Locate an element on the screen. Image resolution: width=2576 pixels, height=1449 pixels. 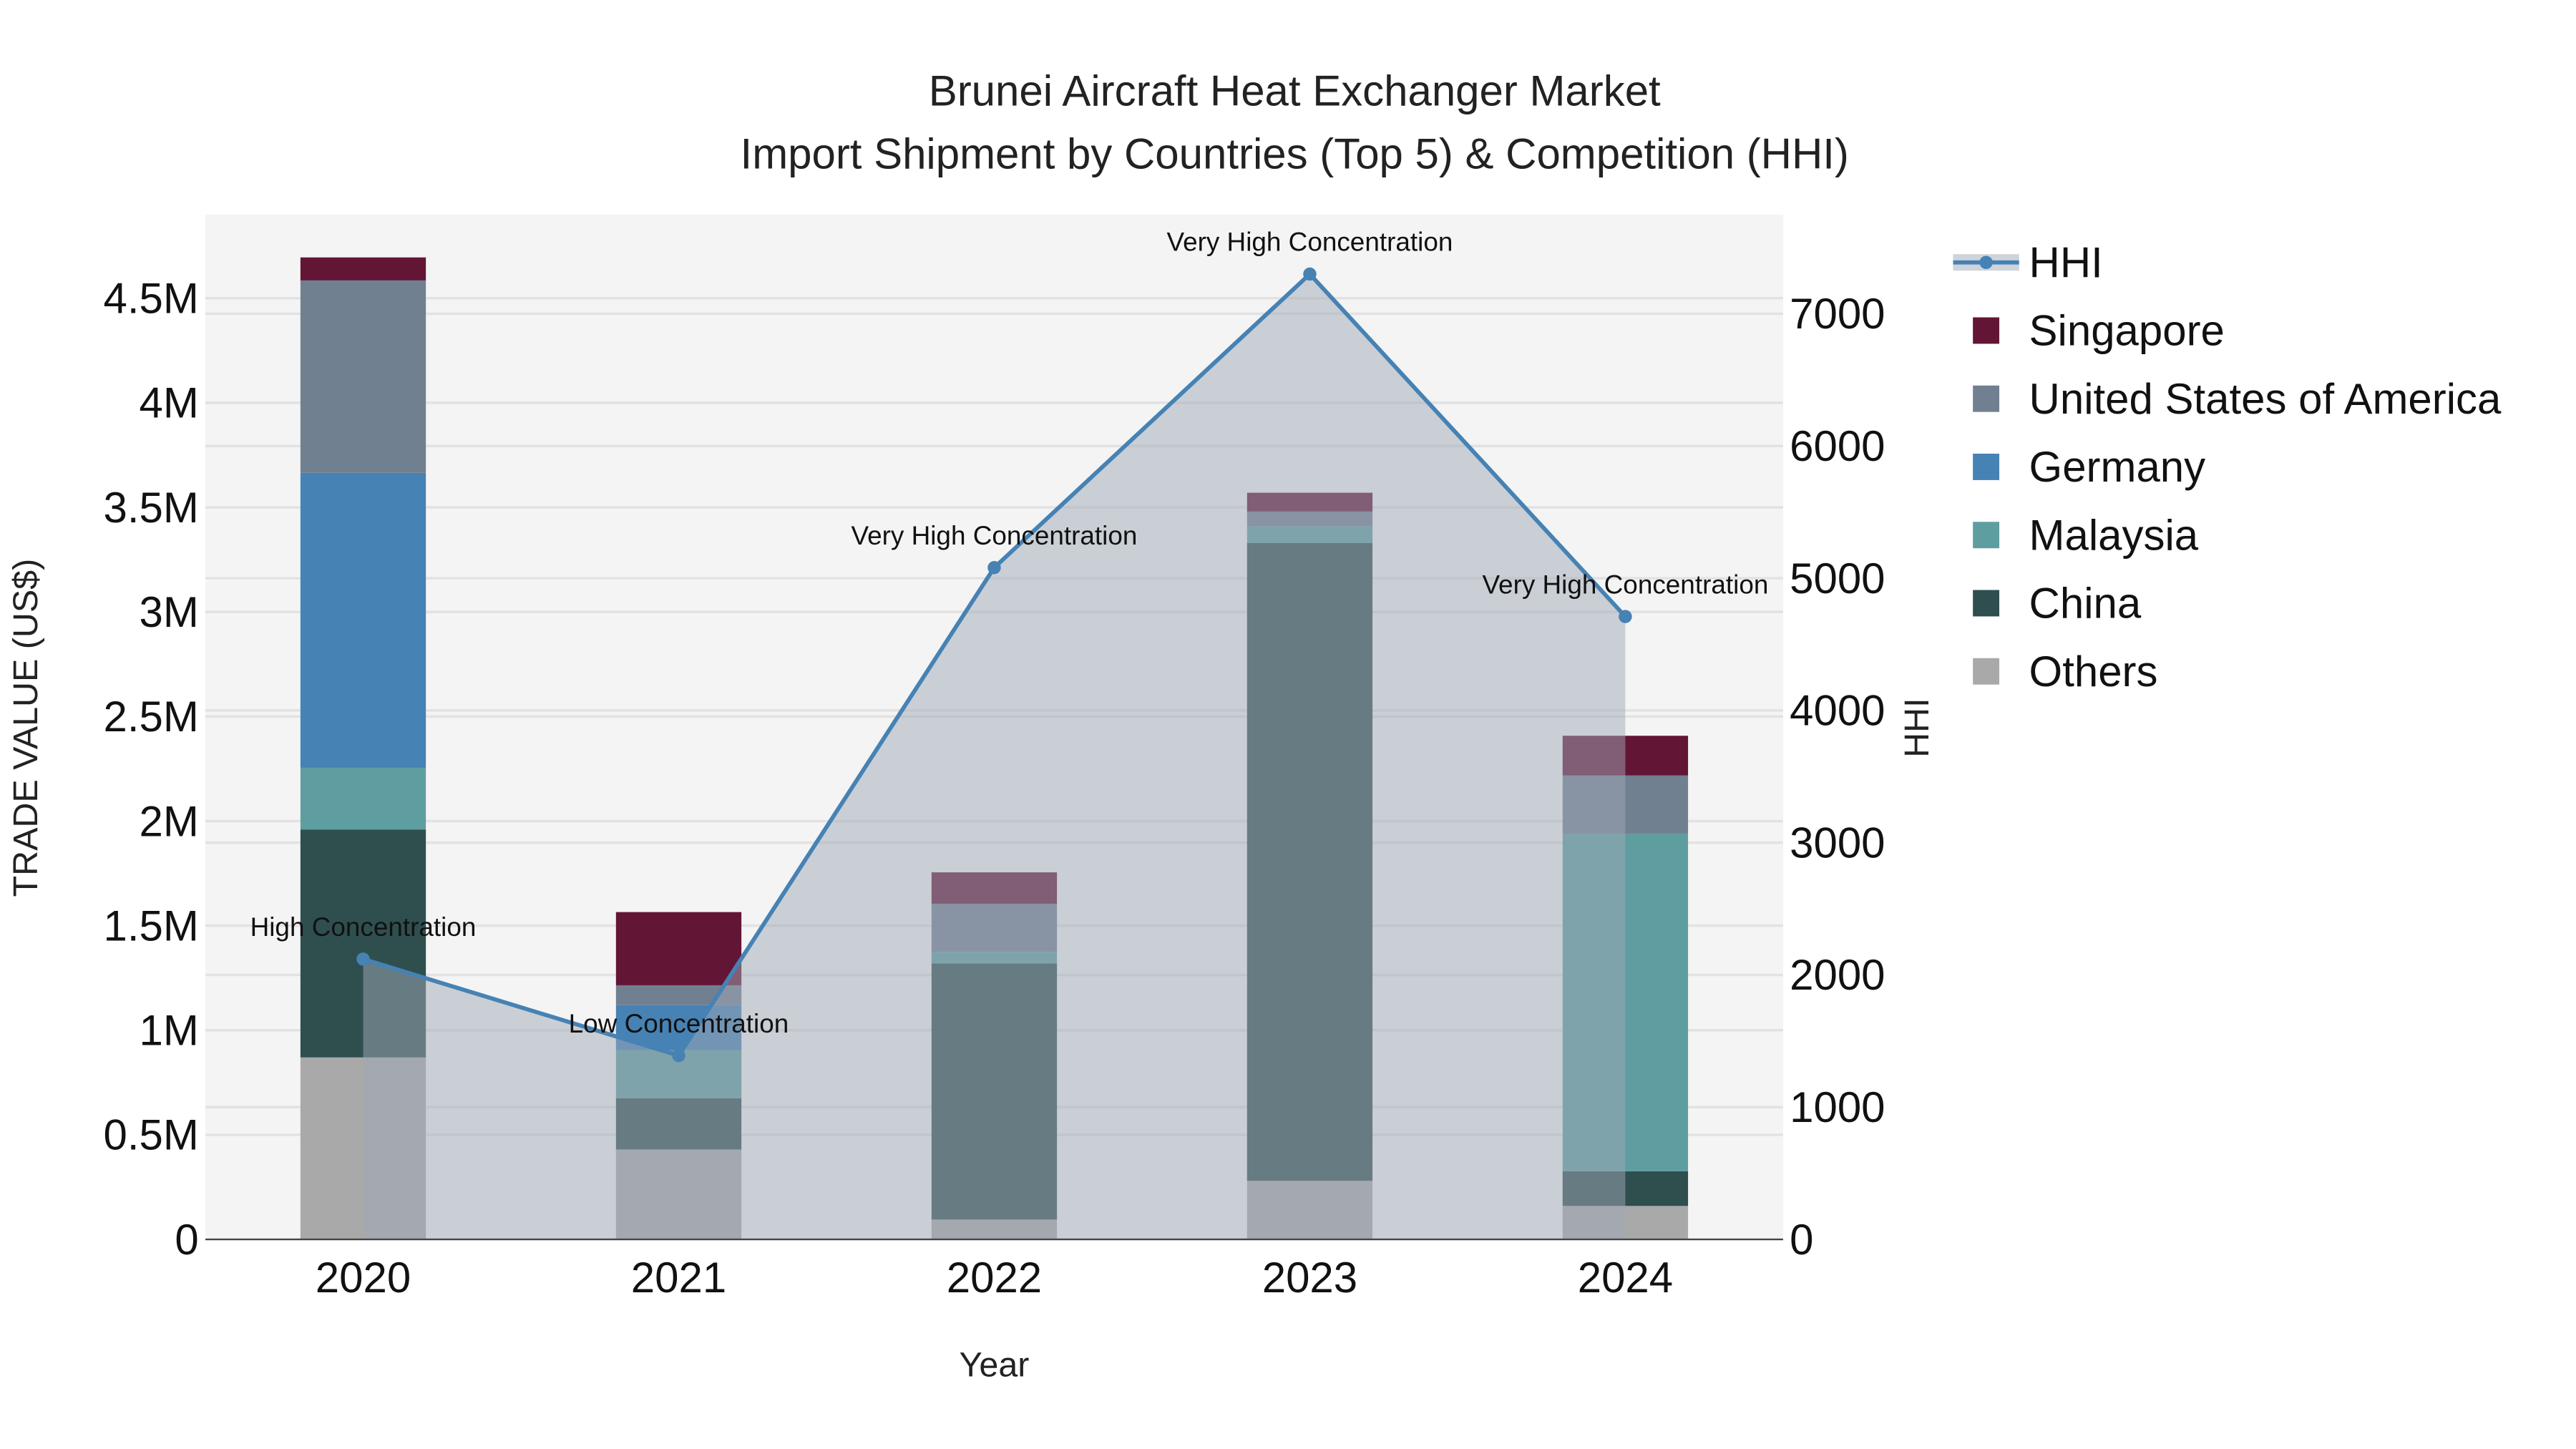
legend-swatch-malaysia is located at coordinates (1987, 535).